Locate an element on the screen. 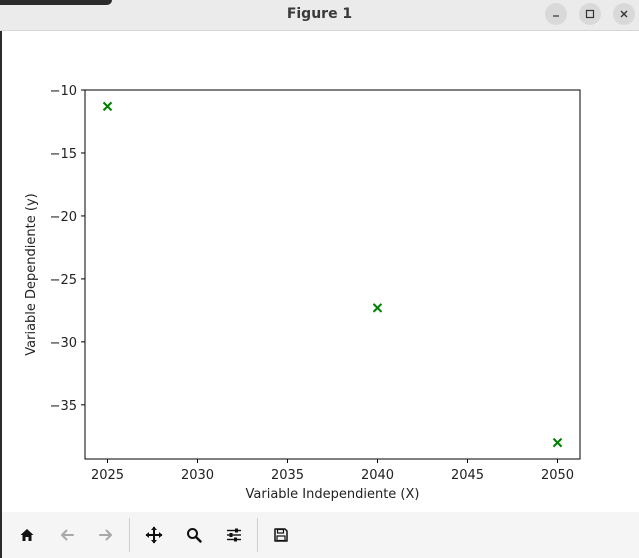  x-tick-label: 2035 is located at coordinates (287, 475).